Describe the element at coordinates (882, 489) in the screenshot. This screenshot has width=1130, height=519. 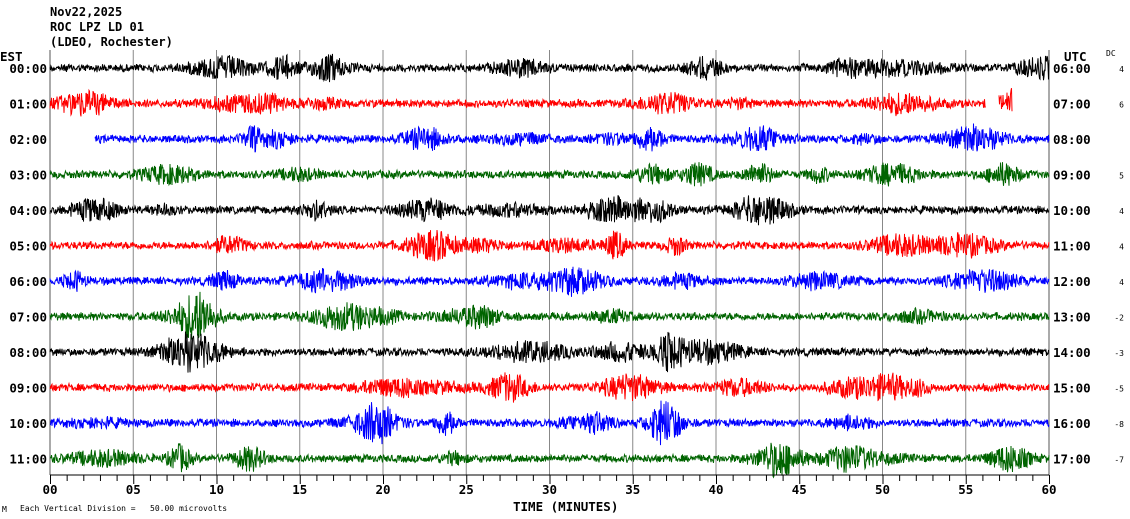
I see `x-tick-label: 50` at that location.